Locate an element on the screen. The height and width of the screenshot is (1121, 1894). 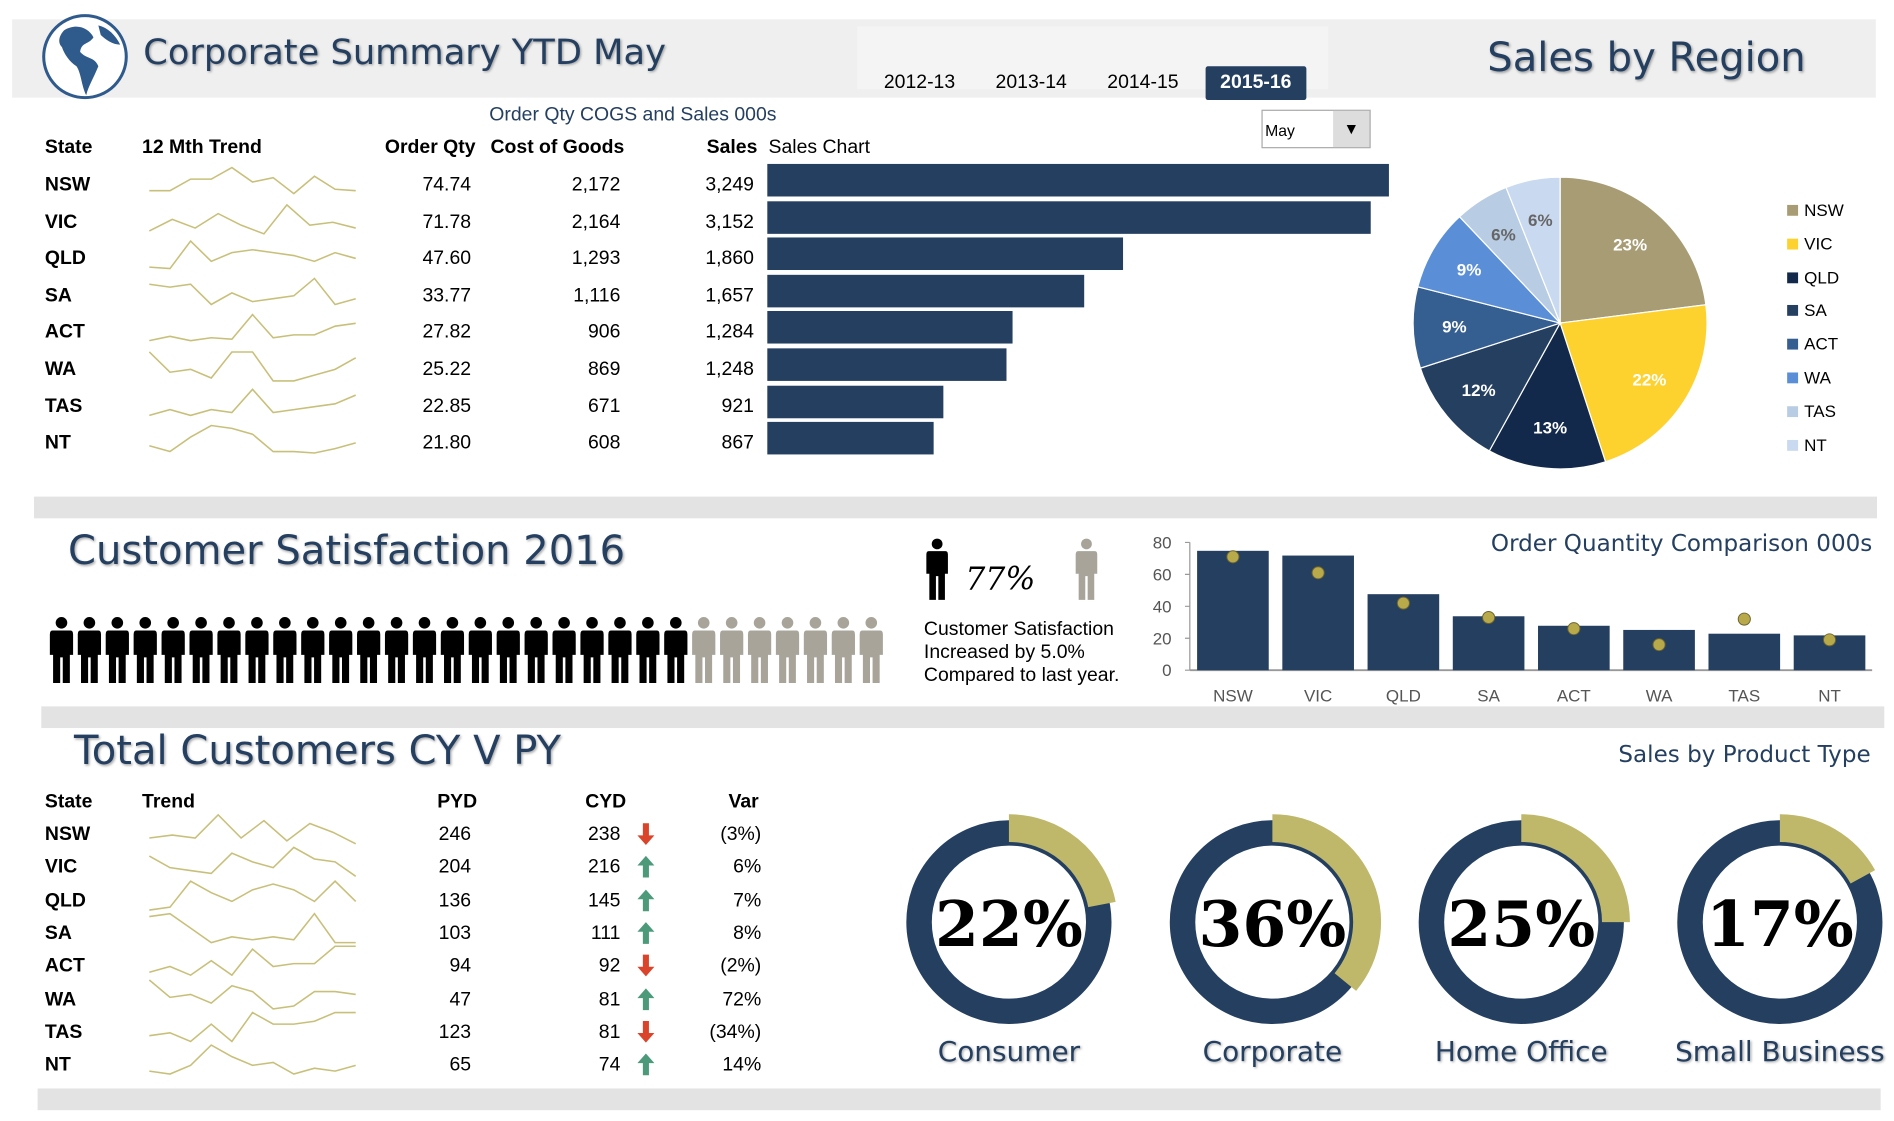
var-value: 6% is located at coordinates (747, 867).